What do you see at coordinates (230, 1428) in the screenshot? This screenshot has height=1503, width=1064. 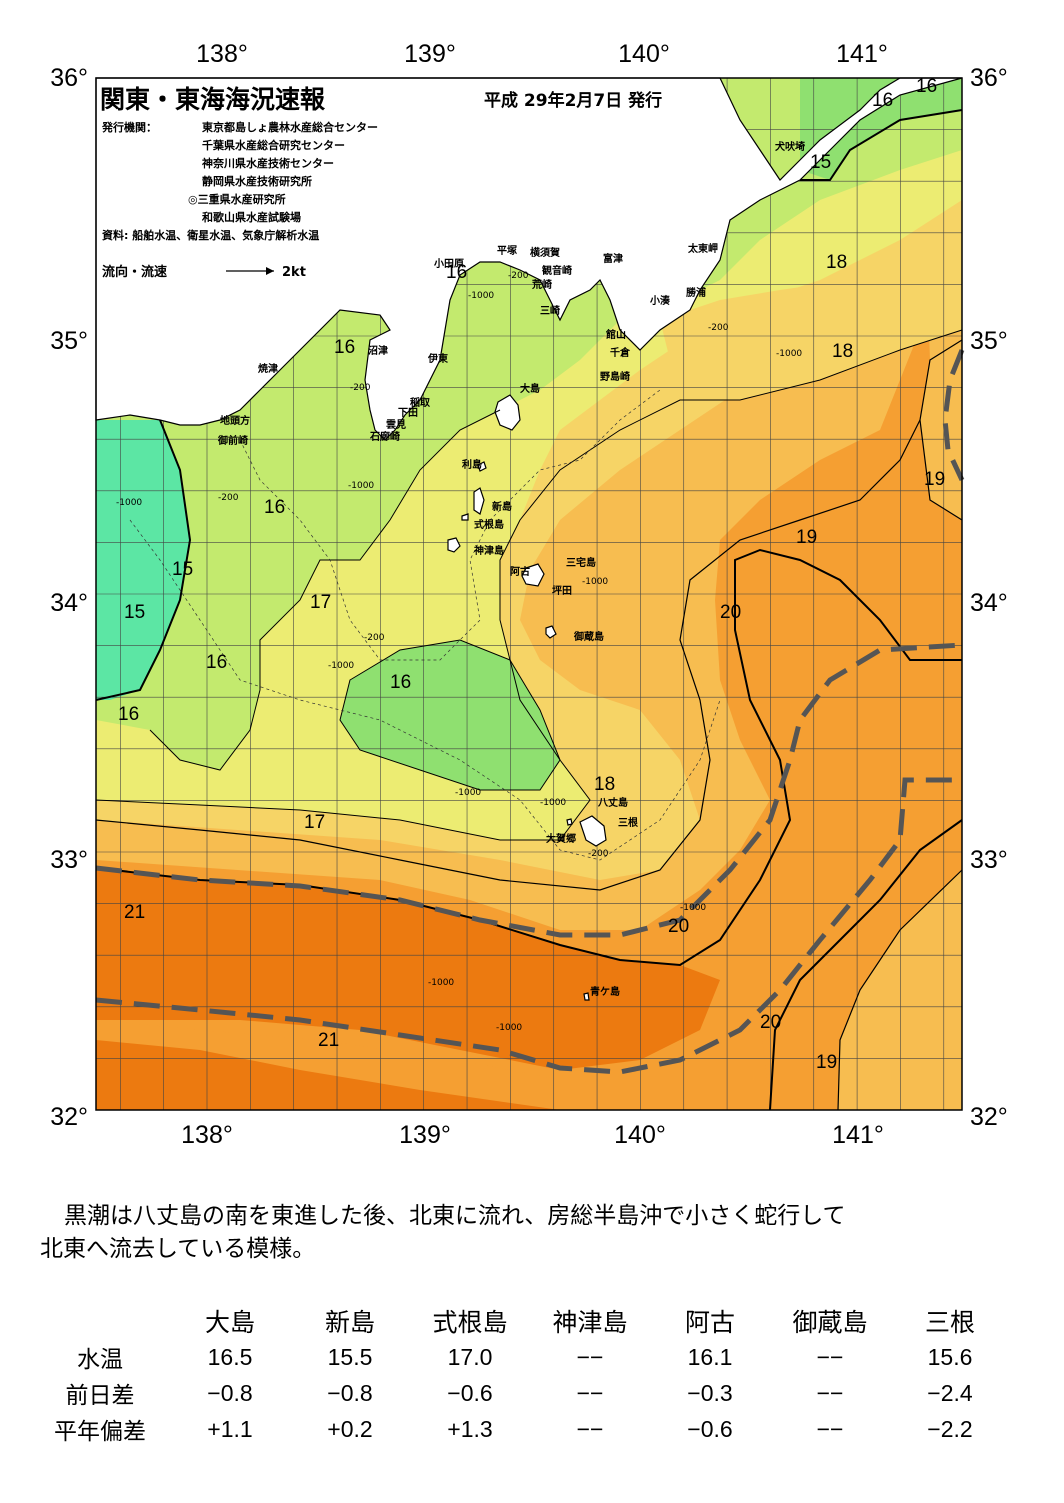 I see `table-cell: +1.1` at bounding box center [230, 1428].